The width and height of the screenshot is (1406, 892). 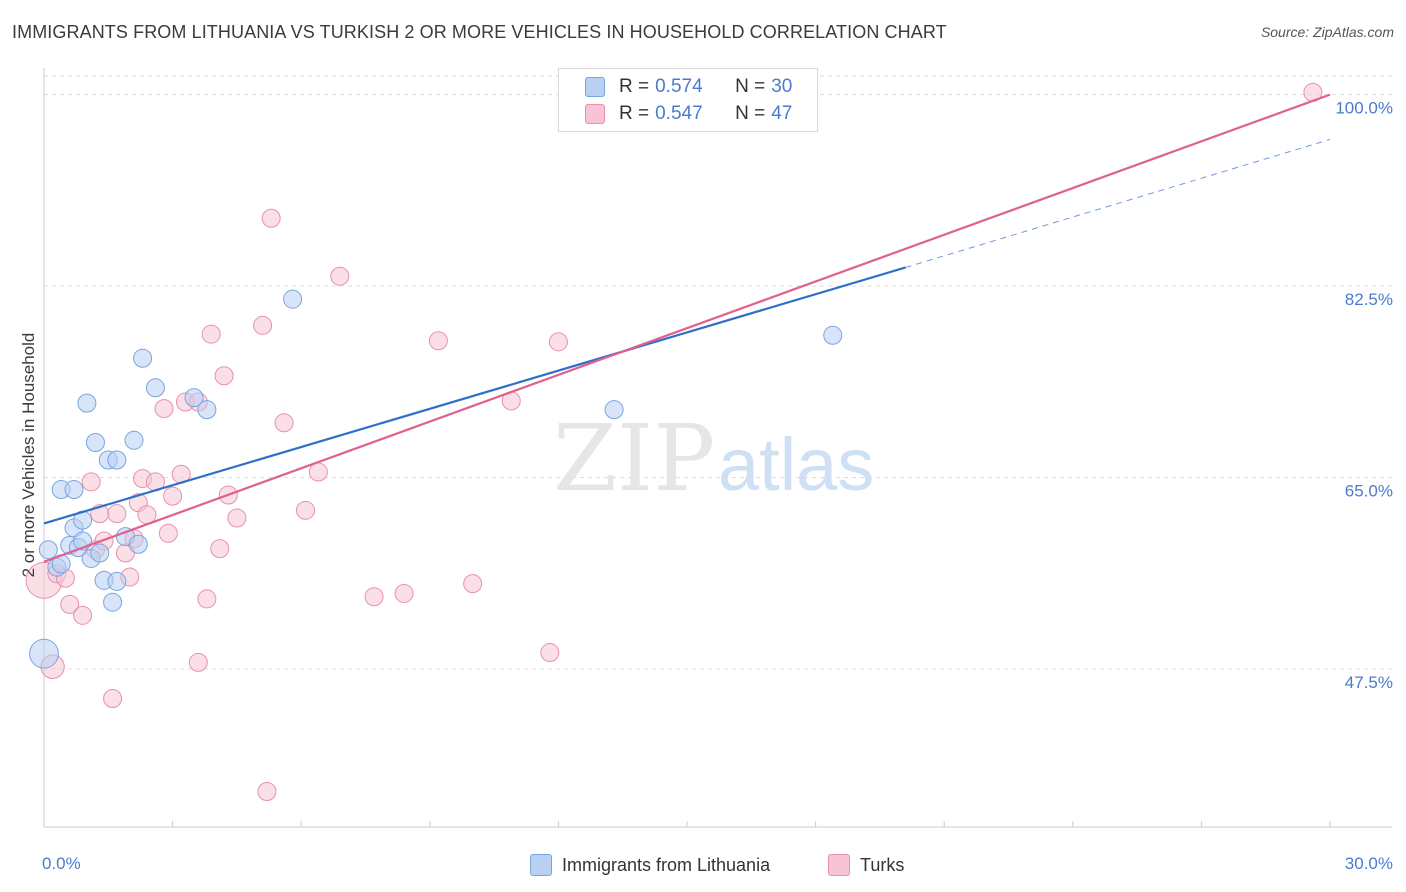 What do you see at coordinates (28, 455) in the screenshot?
I see `y-axis-label: 2 or more Vehicles in Household` at bounding box center [28, 455].